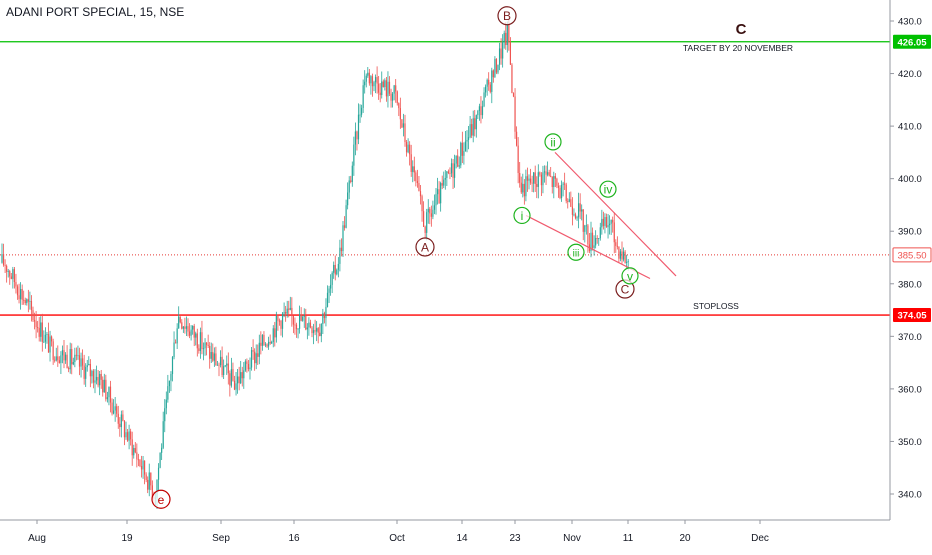 This screenshot has width=932, height=555. Describe the element at coordinates (910, 179) in the screenshot. I see `price-tick-label-6: 400.0` at that location.